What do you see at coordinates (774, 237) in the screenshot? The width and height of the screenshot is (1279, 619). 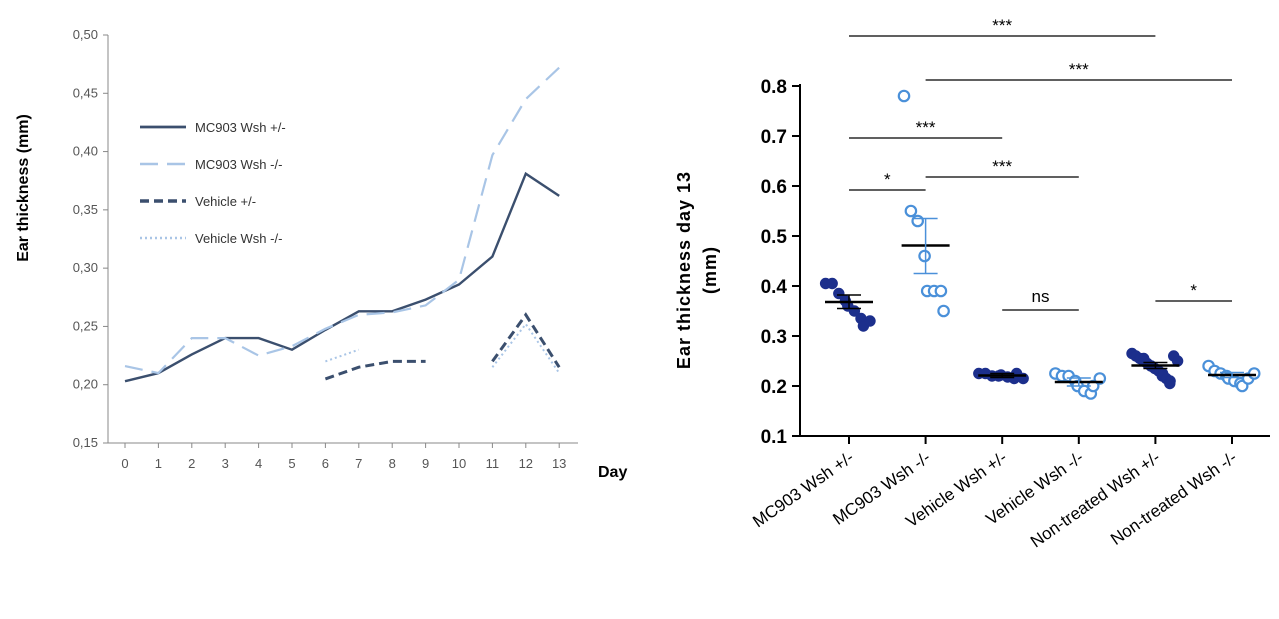 I see `right-y-tick-label: 0.5` at bounding box center [774, 237].